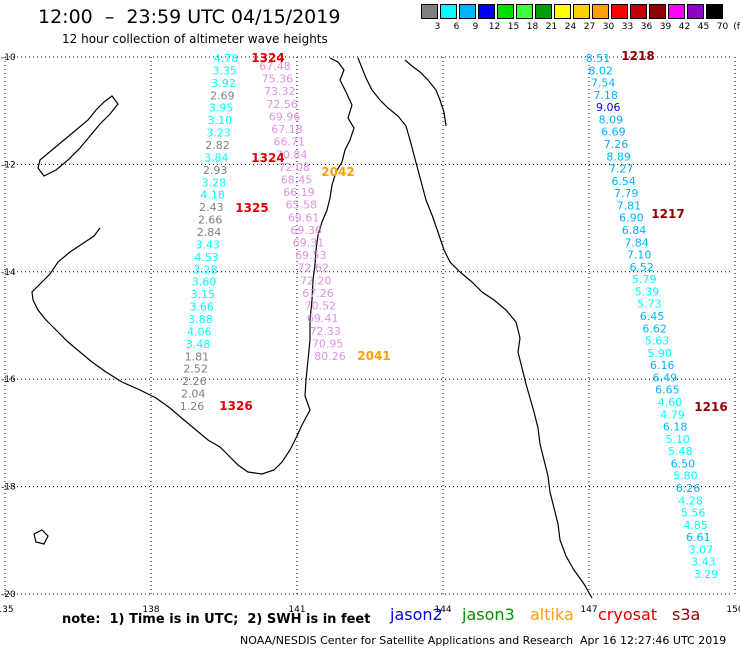 The height and width of the screenshot is (650, 740). What do you see at coordinates (192, 406) in the screenshot?
I see `wave-height-value: 1.26` at bounding box center [192, 406].